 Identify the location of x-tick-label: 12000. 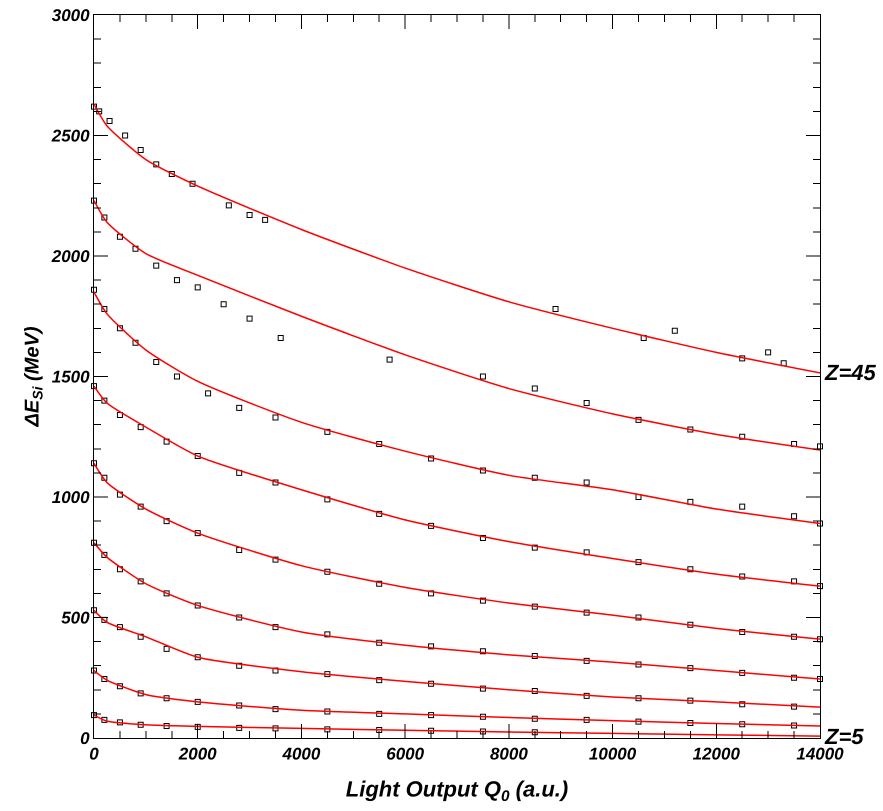
(716, 754).